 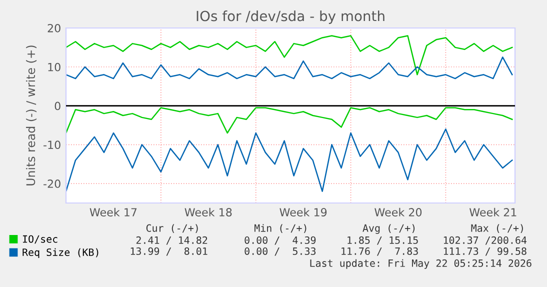 I want to click on legend-label: IO/sec, so click(x=40, y=239).